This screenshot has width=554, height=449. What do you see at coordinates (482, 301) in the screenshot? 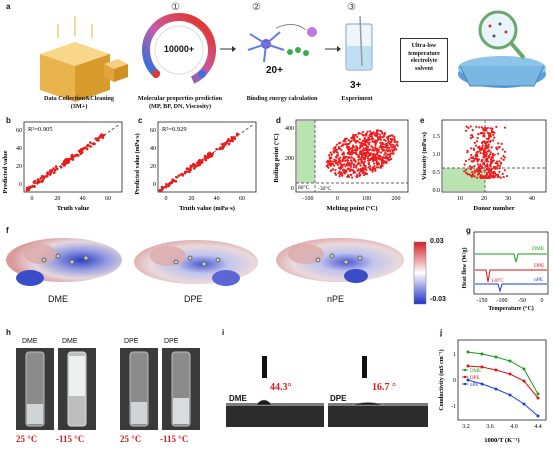
I see `x-tick-label: -150` at bounding box center [482, 301].